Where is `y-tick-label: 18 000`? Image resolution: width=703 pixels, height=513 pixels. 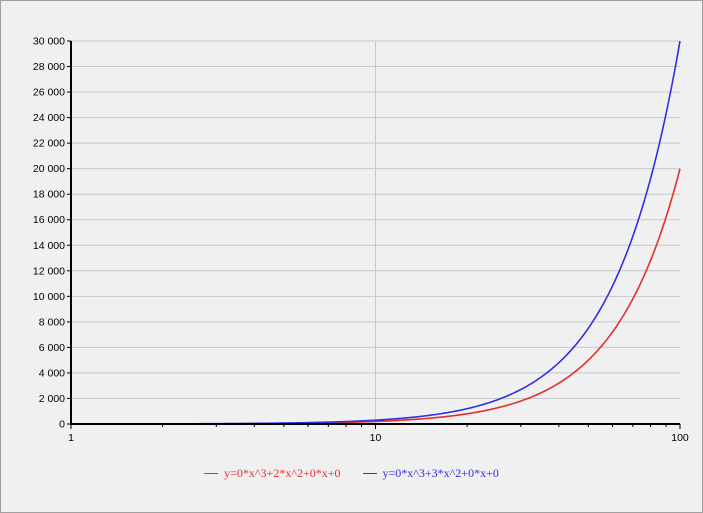
y-tick-label: 18 000 is located at coordinates (49, 195).